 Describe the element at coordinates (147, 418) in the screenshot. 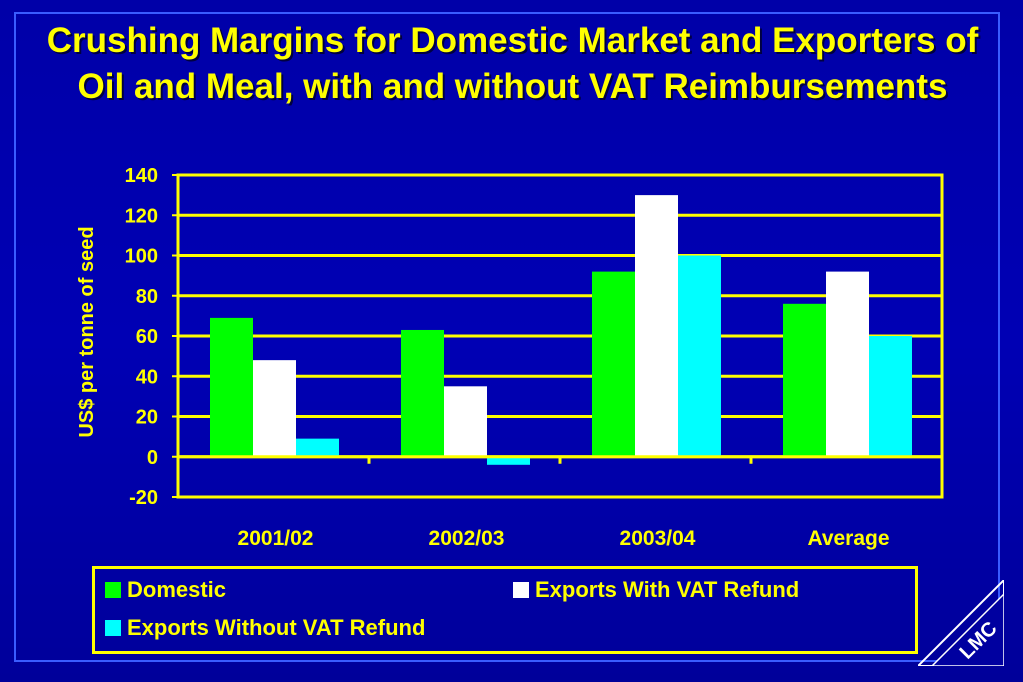

I see `y-tick-label: 20` at that location.